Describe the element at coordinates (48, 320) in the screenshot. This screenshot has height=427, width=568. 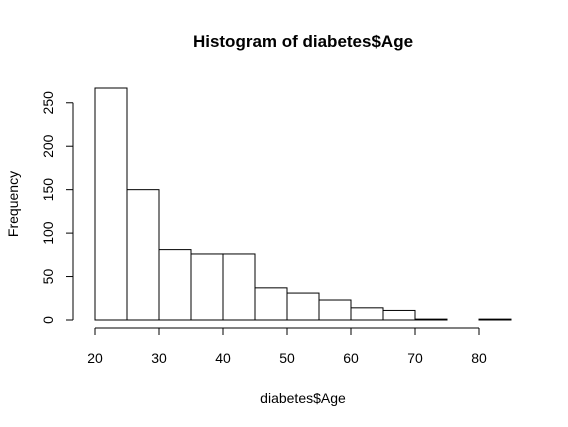
I see `y-tick-label: 0` at that location.